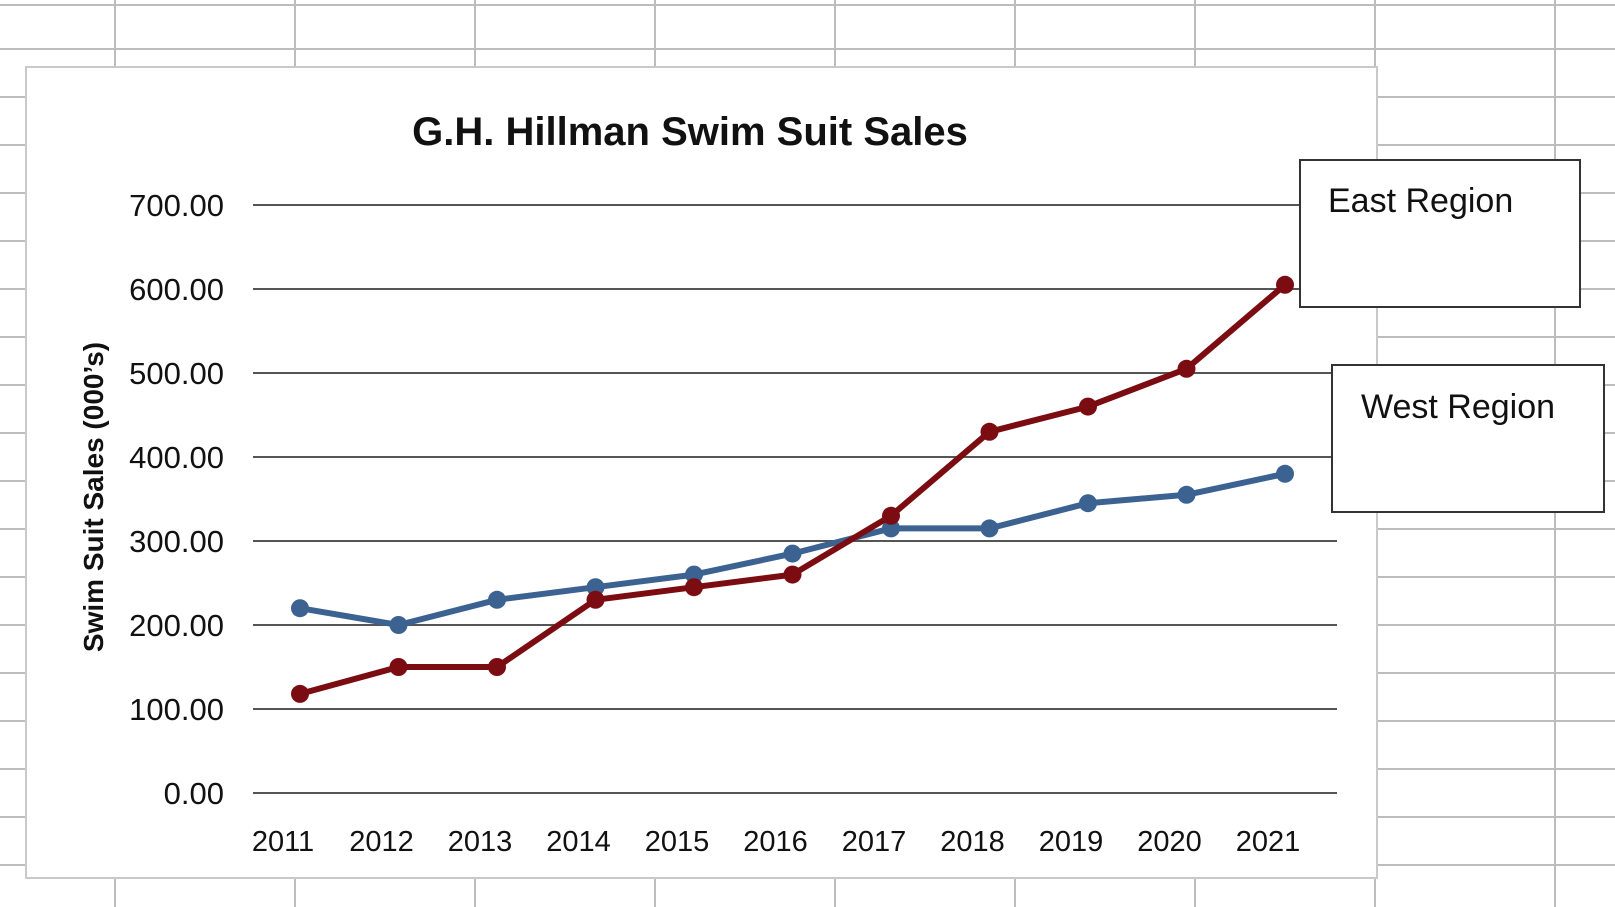 This screenshot has width=1615, height=907. Describe the element at coordinates (1071, 842) in the screenshot. I see `x-tick-label: 2019` at that location.